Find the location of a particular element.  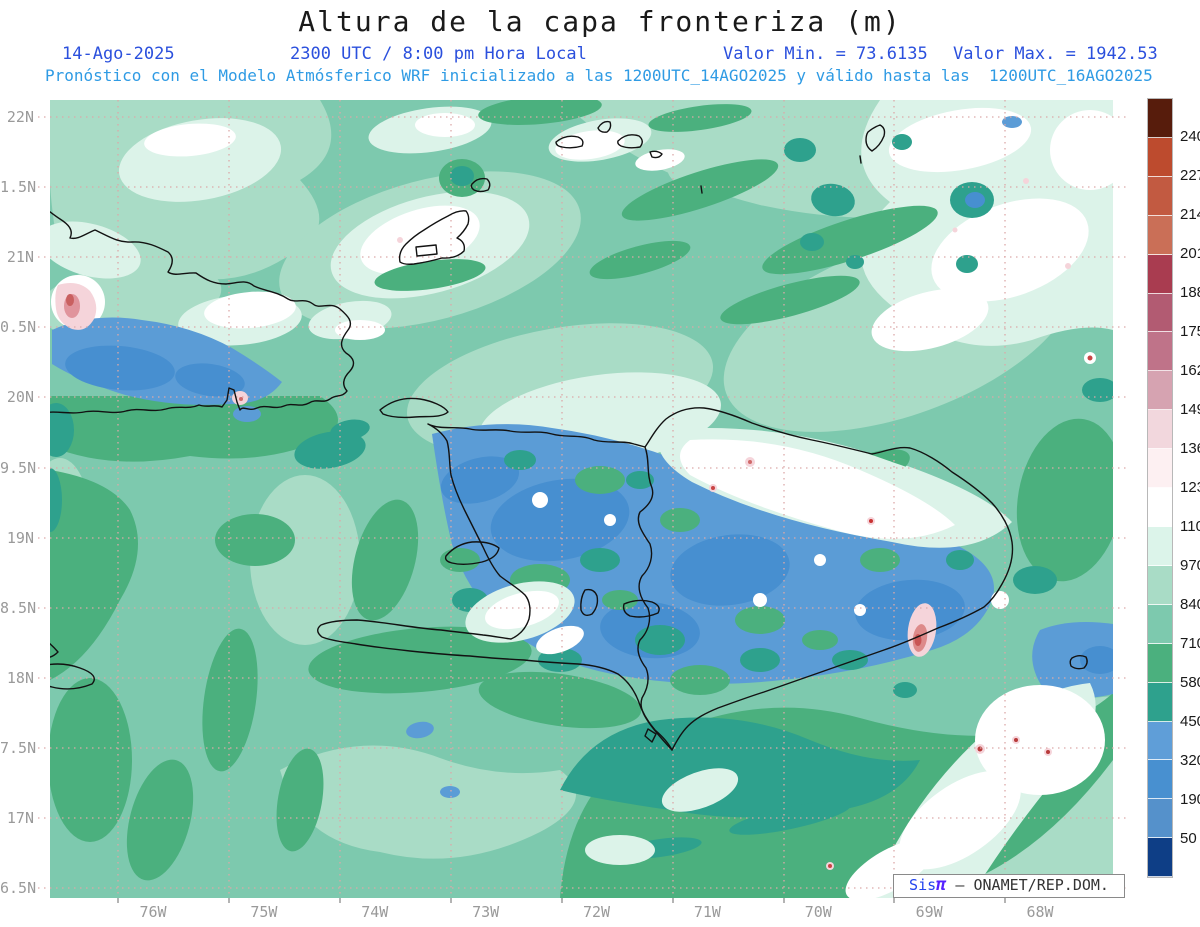

colorbar-tick-label: 1490 is located at coordinates (1190, 409).